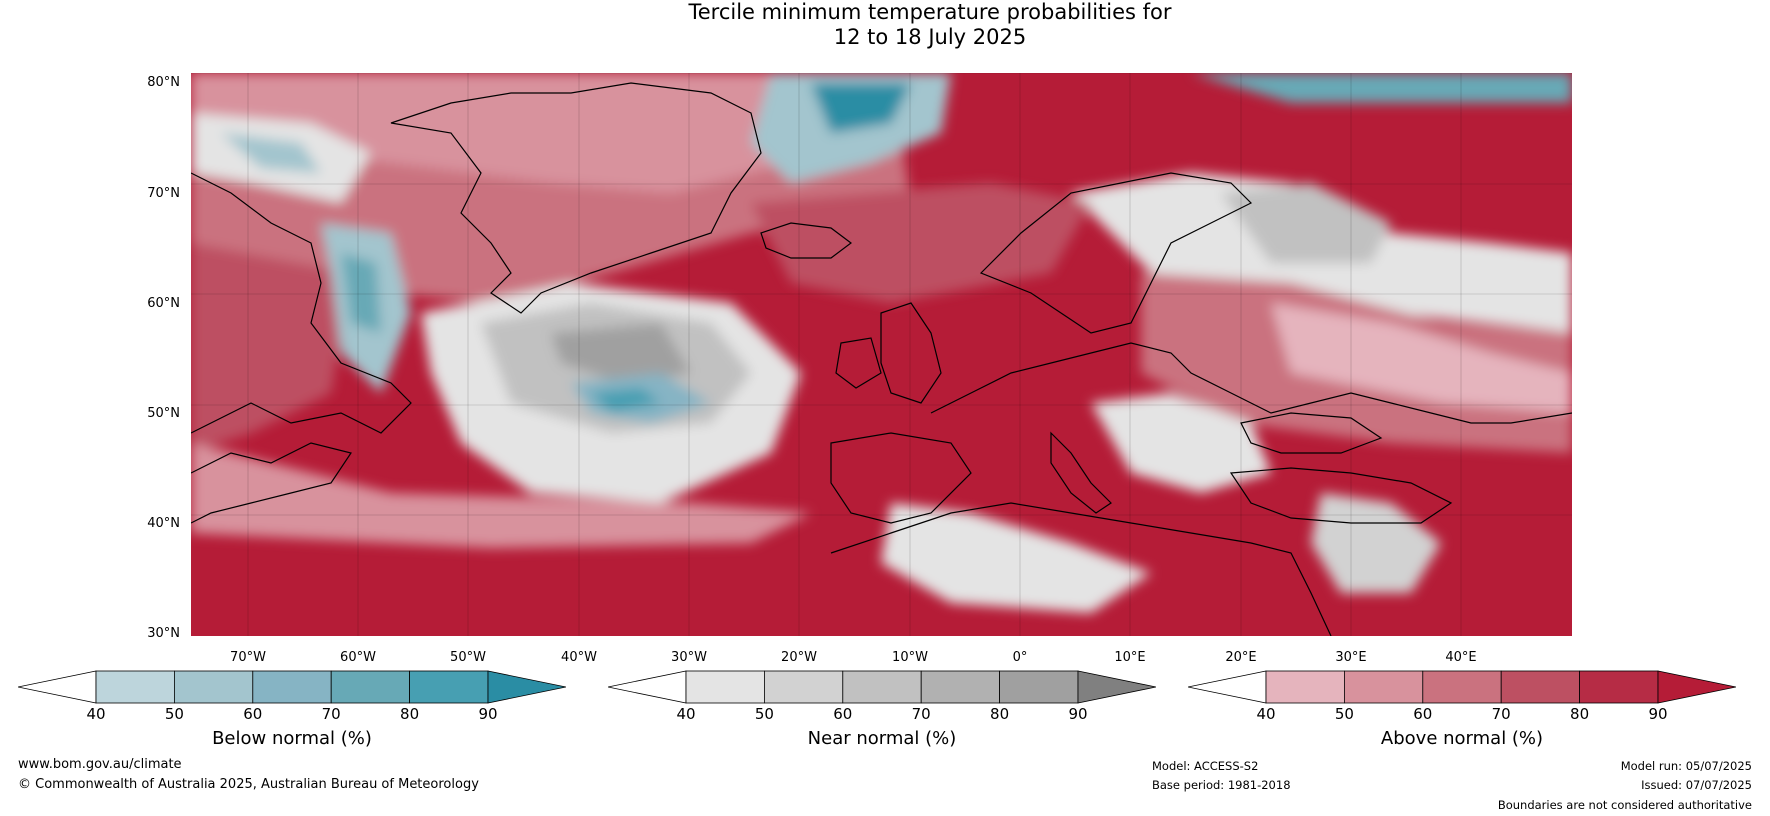  I want to click on lat-label-60n: 60°N, so click(163, 303).